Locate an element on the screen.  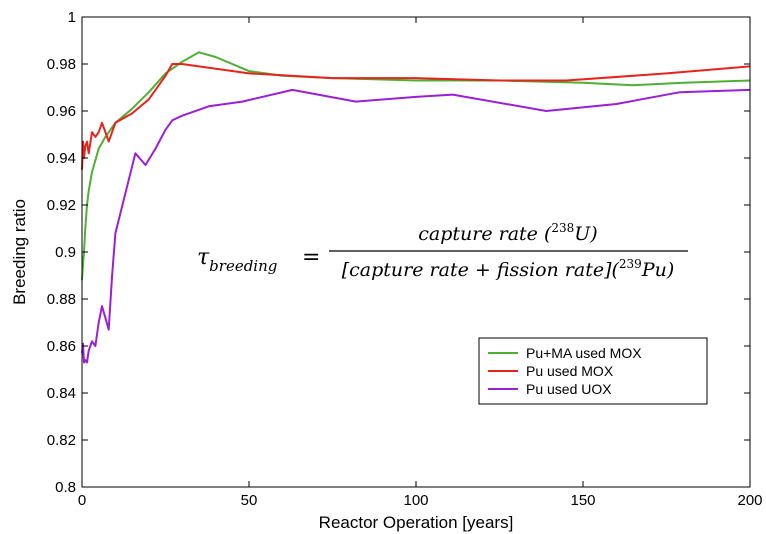
legend-label-pu-ma-mox: Pu+MA used MOX is located at coordinates (584, 353).